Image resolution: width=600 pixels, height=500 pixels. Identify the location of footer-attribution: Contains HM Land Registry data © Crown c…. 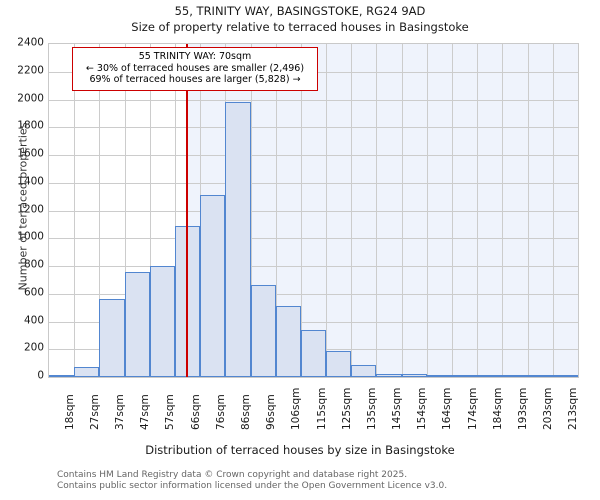
(327, 480).